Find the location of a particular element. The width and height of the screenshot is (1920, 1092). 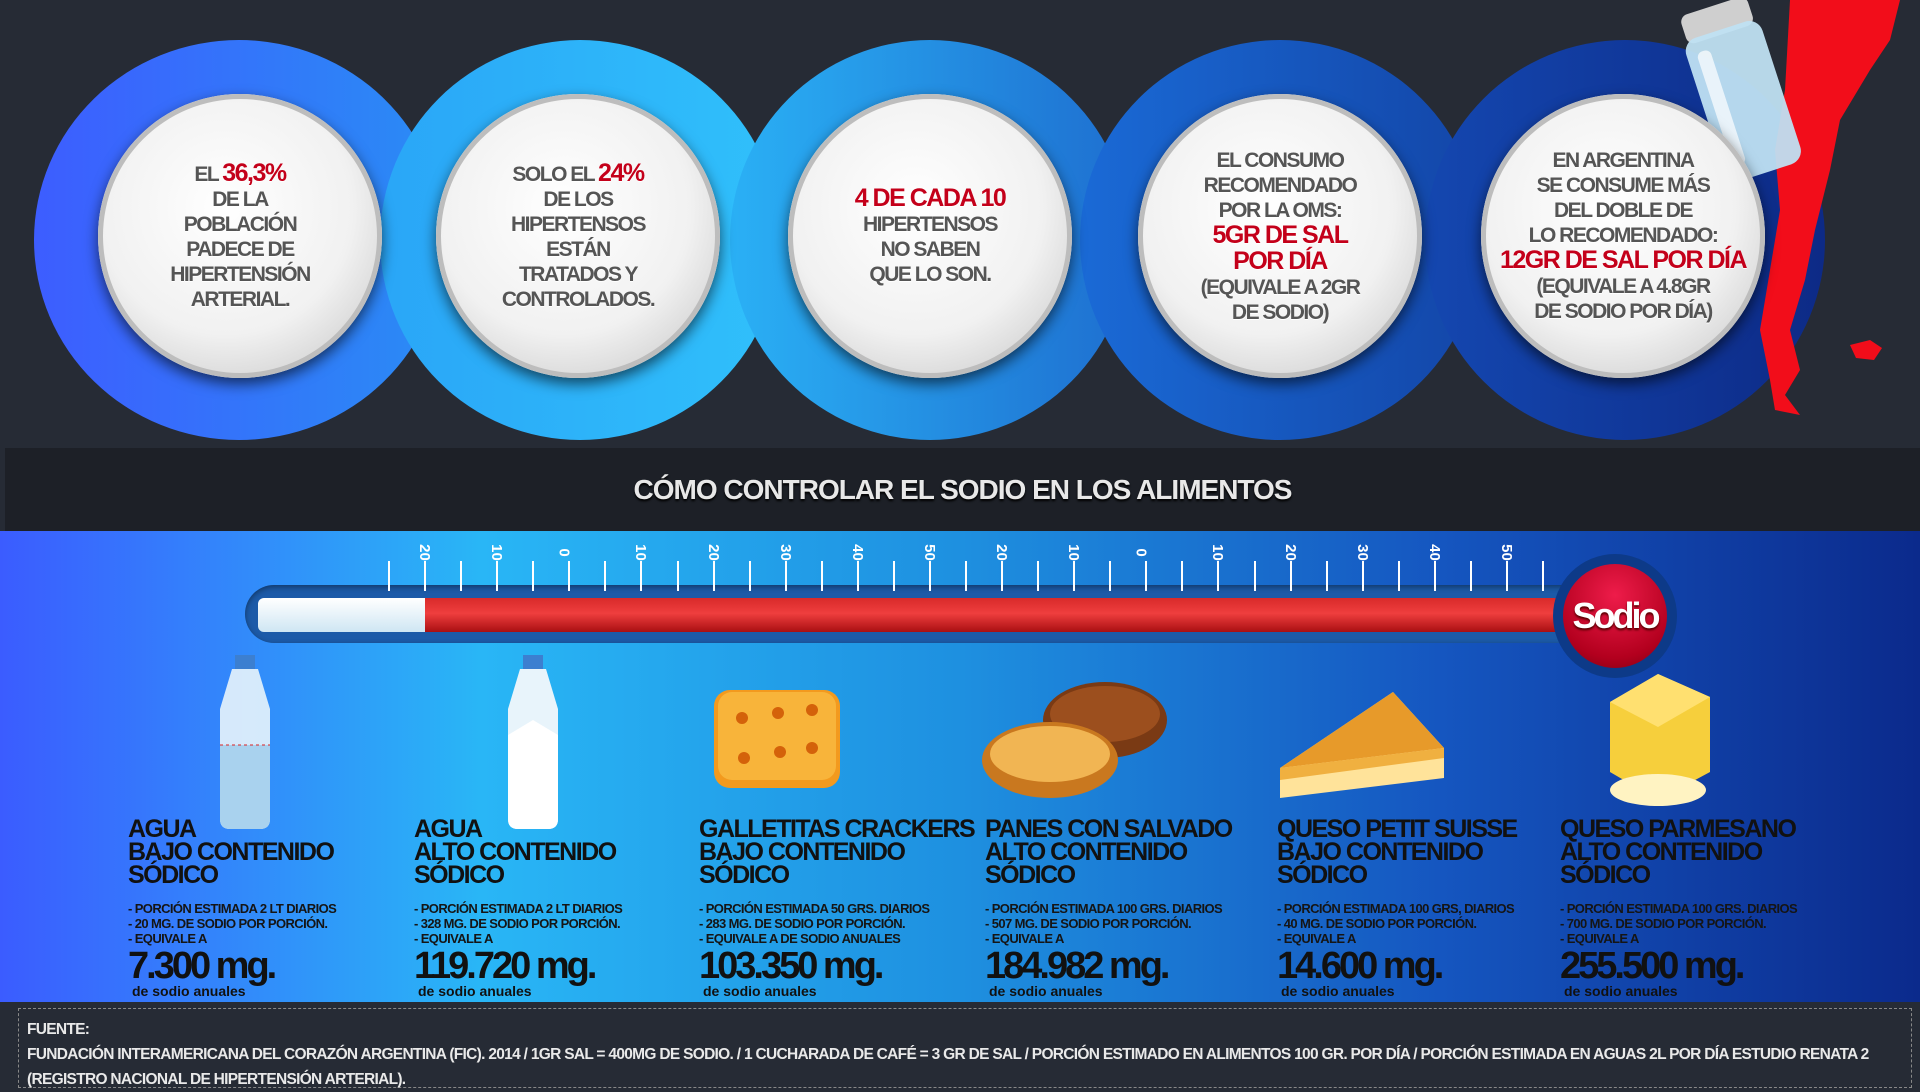

scale-label: 0 is located at coordinates (1141, 552).